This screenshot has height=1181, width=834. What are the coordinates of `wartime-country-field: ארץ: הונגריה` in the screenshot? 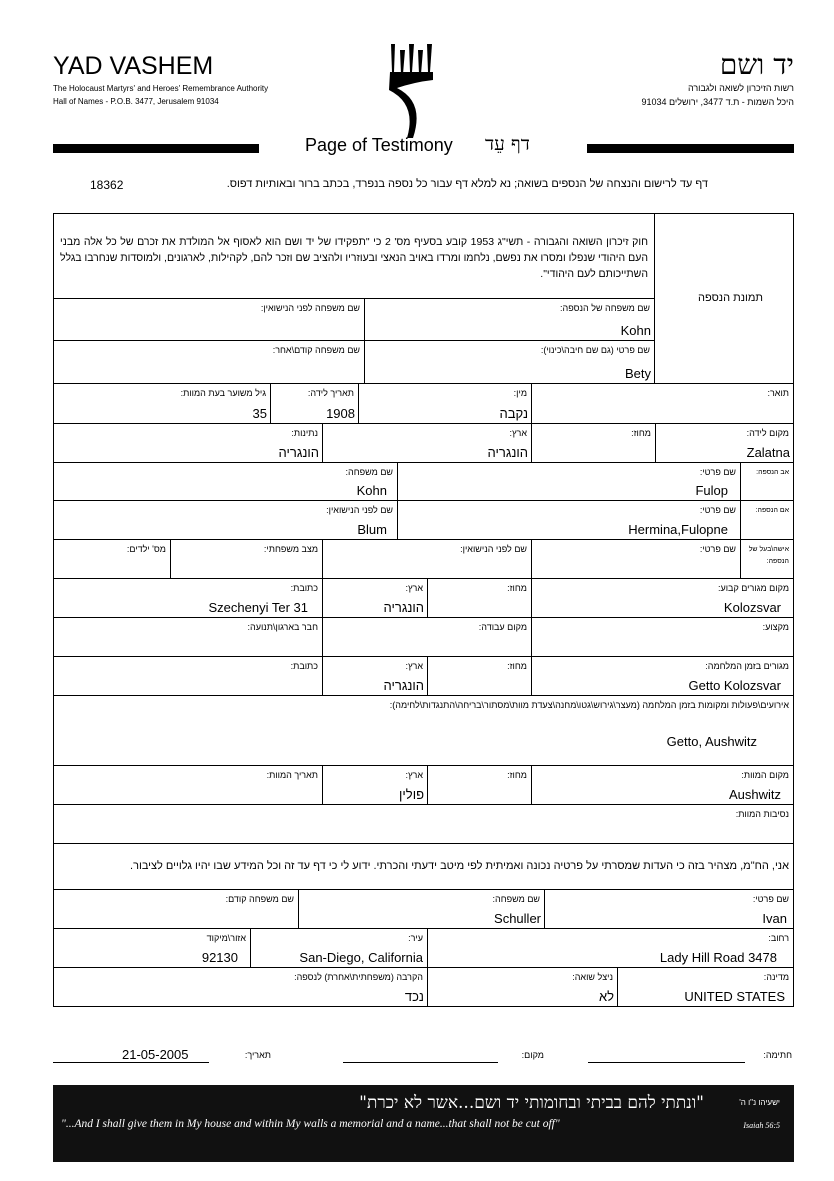 It's located at (375, 676).